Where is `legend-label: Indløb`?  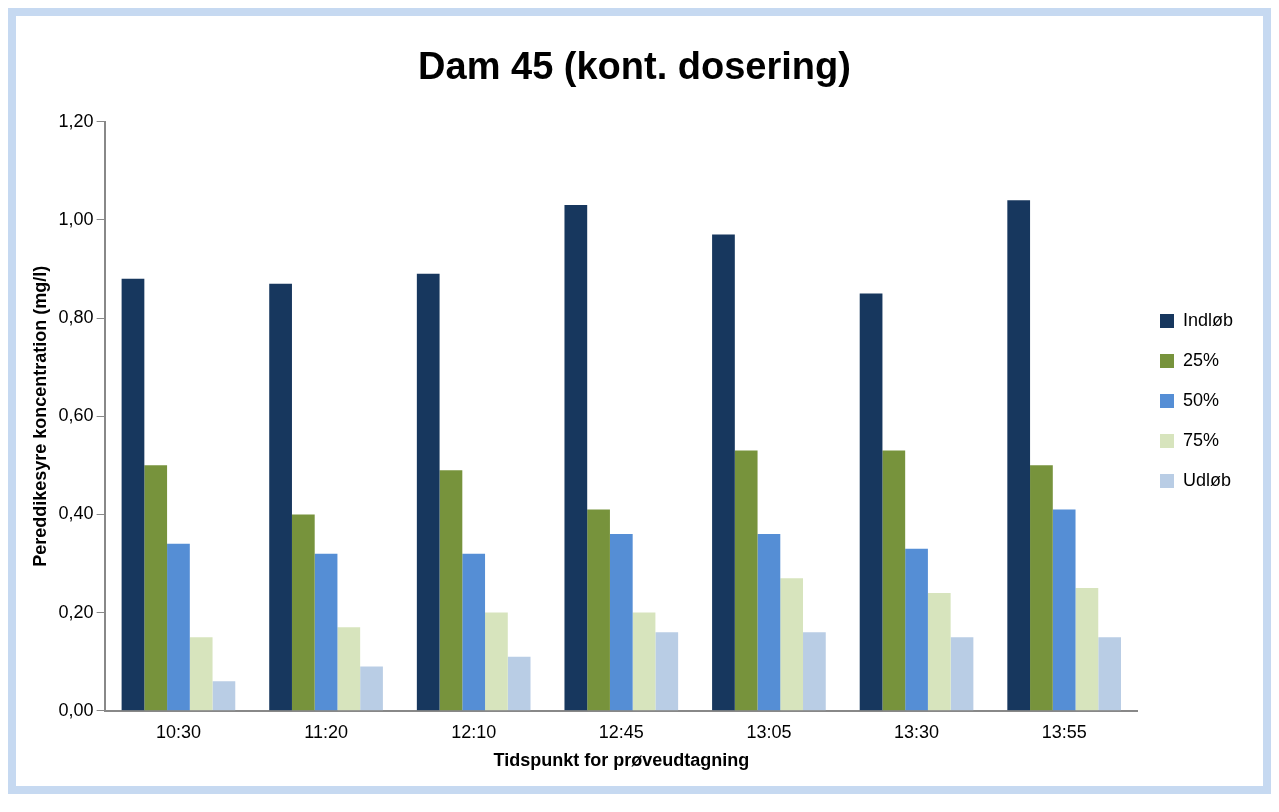 legend-label: Indløb is located at coordinates (1207, 319).